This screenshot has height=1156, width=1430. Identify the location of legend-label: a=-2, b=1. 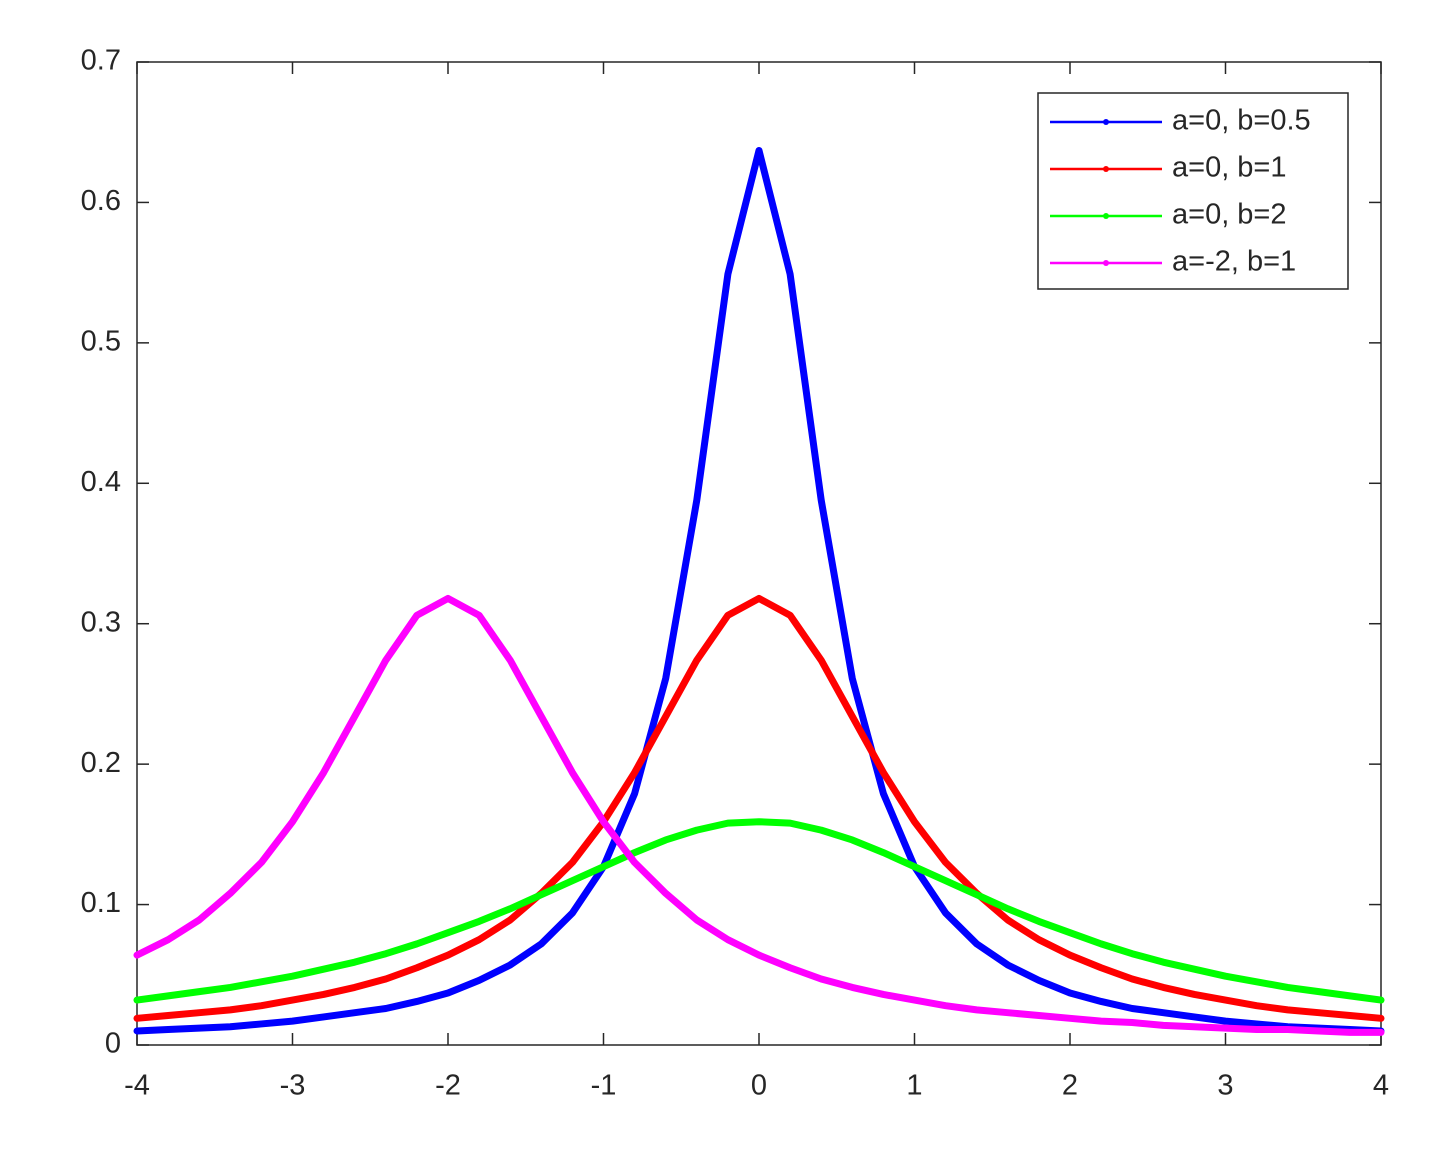
(1234, 262).